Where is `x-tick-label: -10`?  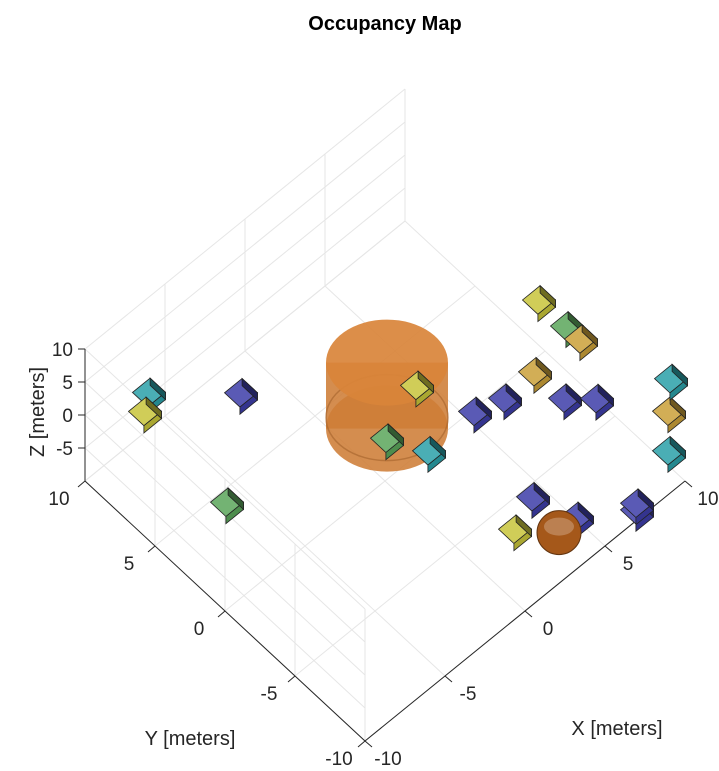 x-tick-label: -10 is located at coordinates (387, 759).